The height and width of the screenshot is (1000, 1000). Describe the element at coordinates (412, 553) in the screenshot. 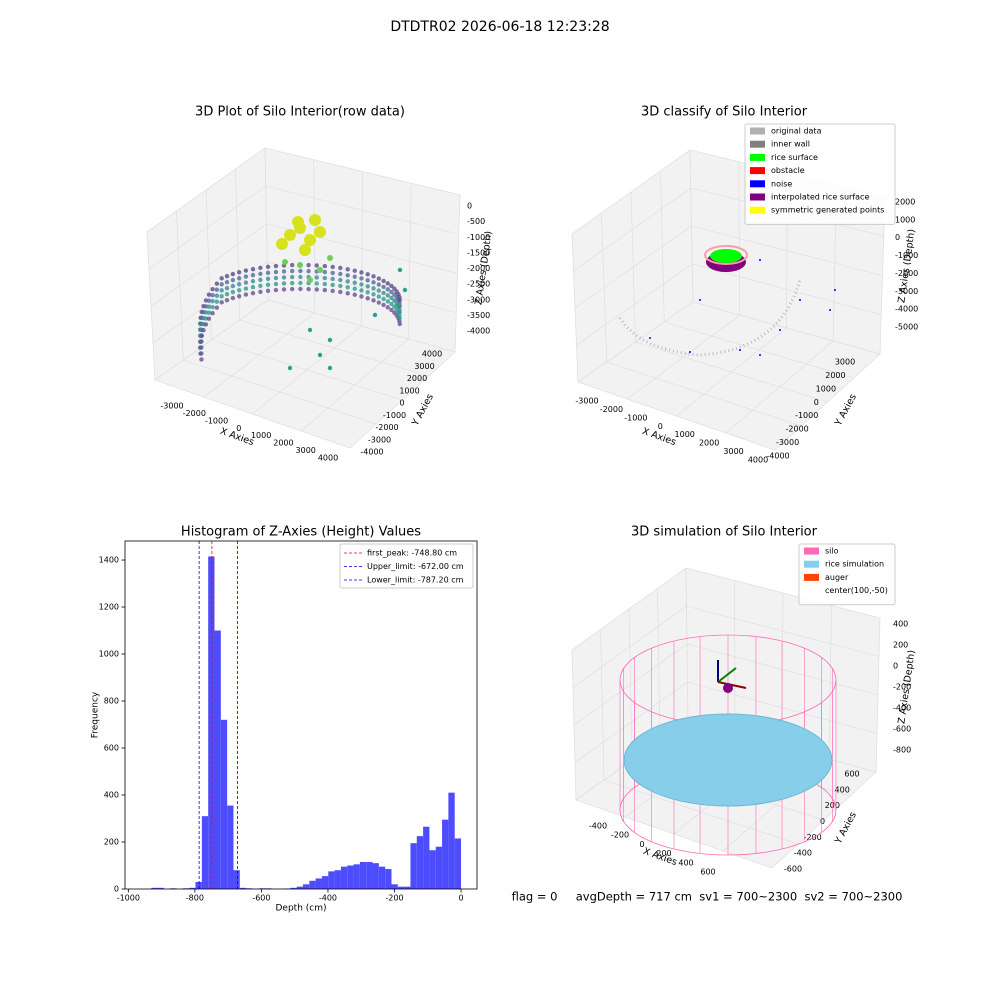

I see `legend-label: first_peak: -748.80 cm` at that location.